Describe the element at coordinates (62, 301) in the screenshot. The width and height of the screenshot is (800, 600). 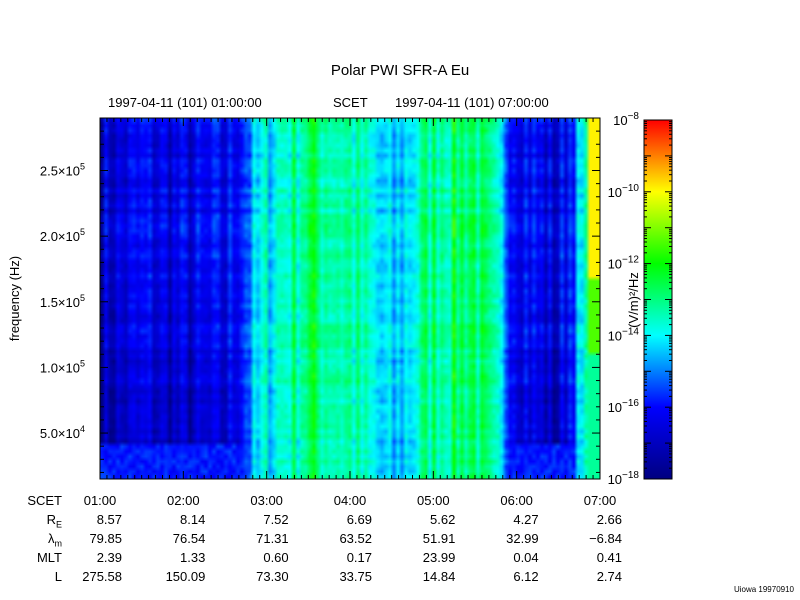
I see `y-tick-label: 1.5×10⁵` at that location.